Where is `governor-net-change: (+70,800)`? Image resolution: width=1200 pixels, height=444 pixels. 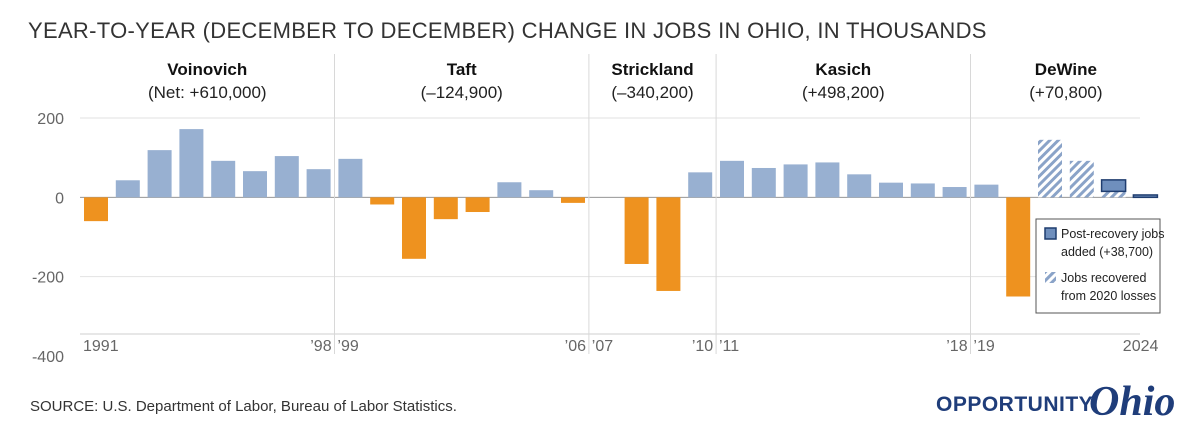 governor-net-change: (+70,800) is located at coordinates (1065, 92).